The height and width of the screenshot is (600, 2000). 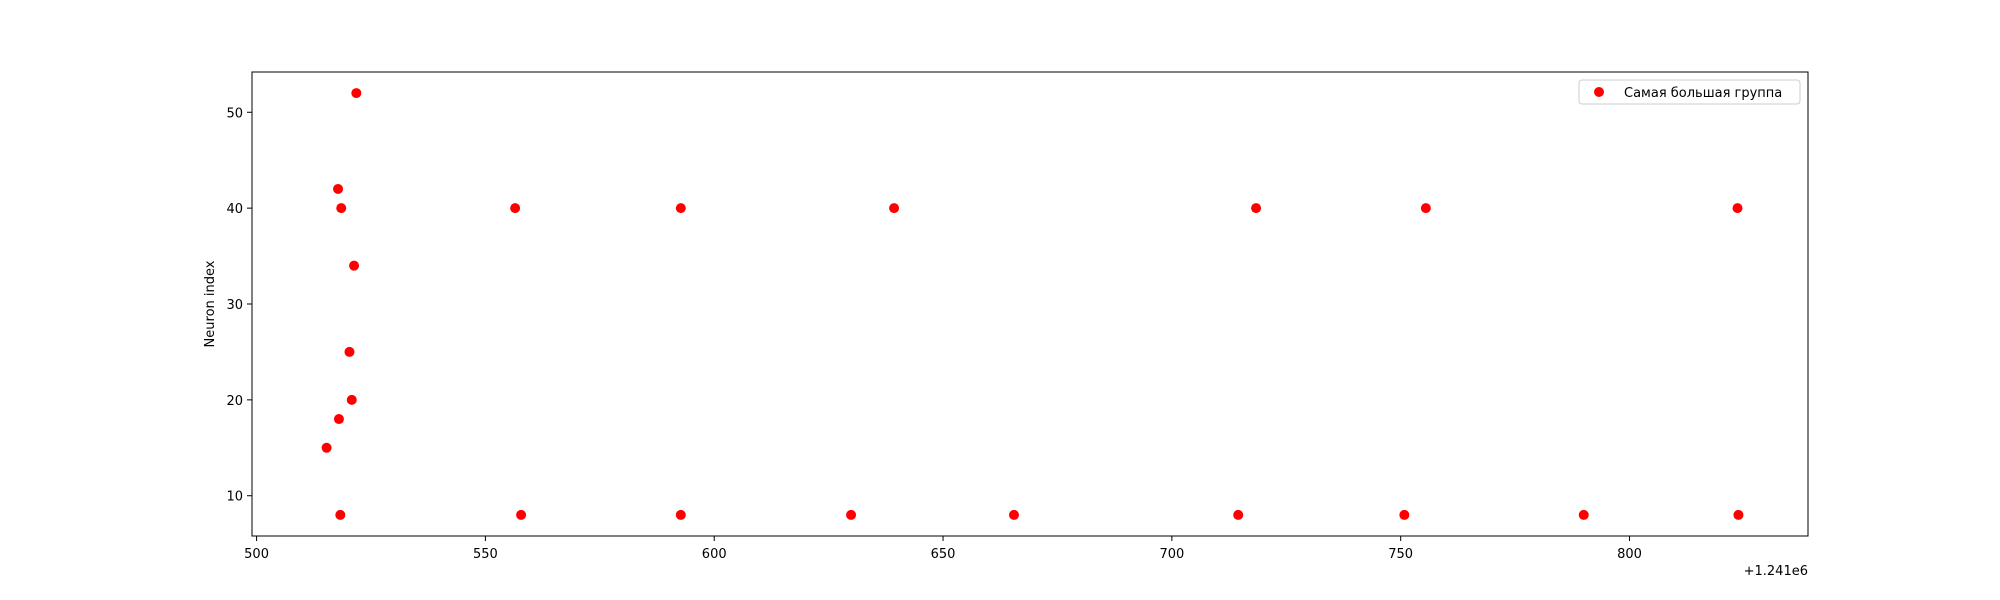 What do you see at coordinates (1171, 554) in the screenshot?
I see `x-tick-label: 700` at bounding box center [1171, 554].